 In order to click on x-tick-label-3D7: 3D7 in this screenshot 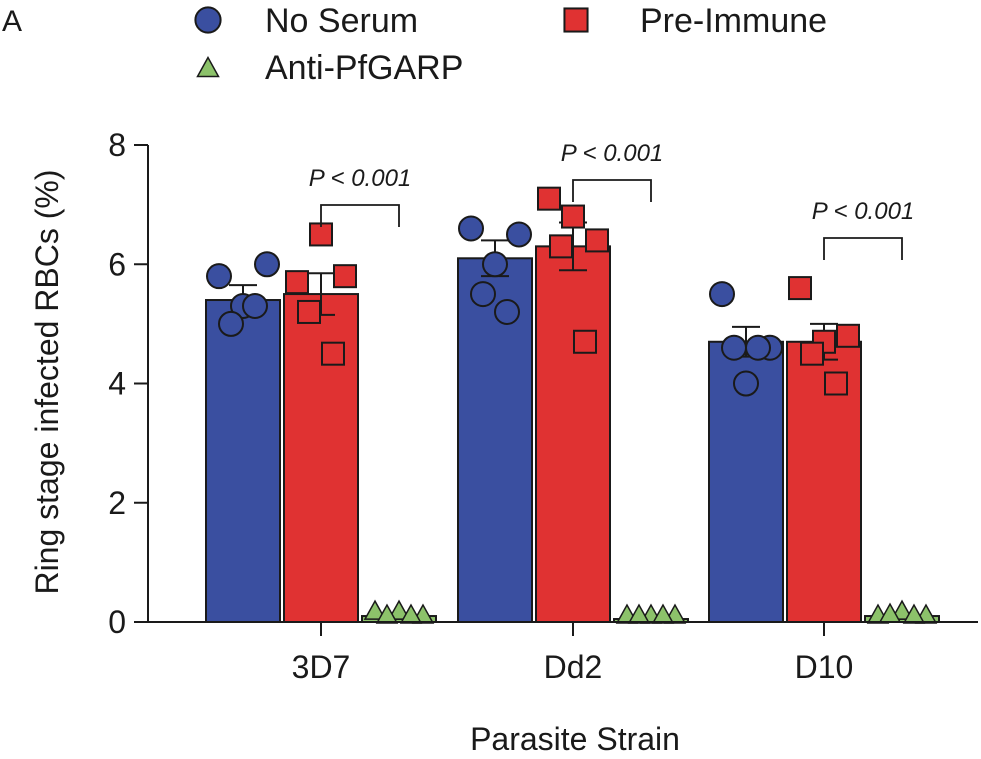, I will do `click(321, 667)`.